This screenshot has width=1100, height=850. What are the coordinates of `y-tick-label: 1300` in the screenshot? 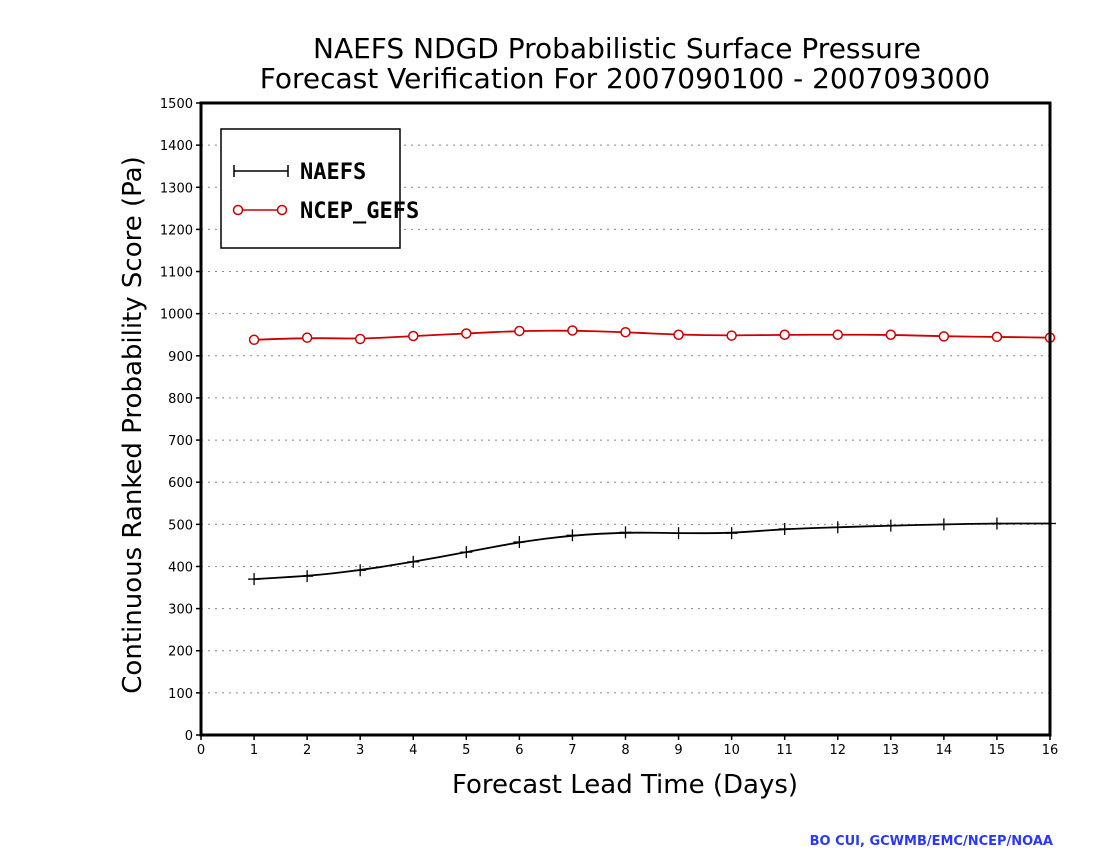 It's located at (176, 188).